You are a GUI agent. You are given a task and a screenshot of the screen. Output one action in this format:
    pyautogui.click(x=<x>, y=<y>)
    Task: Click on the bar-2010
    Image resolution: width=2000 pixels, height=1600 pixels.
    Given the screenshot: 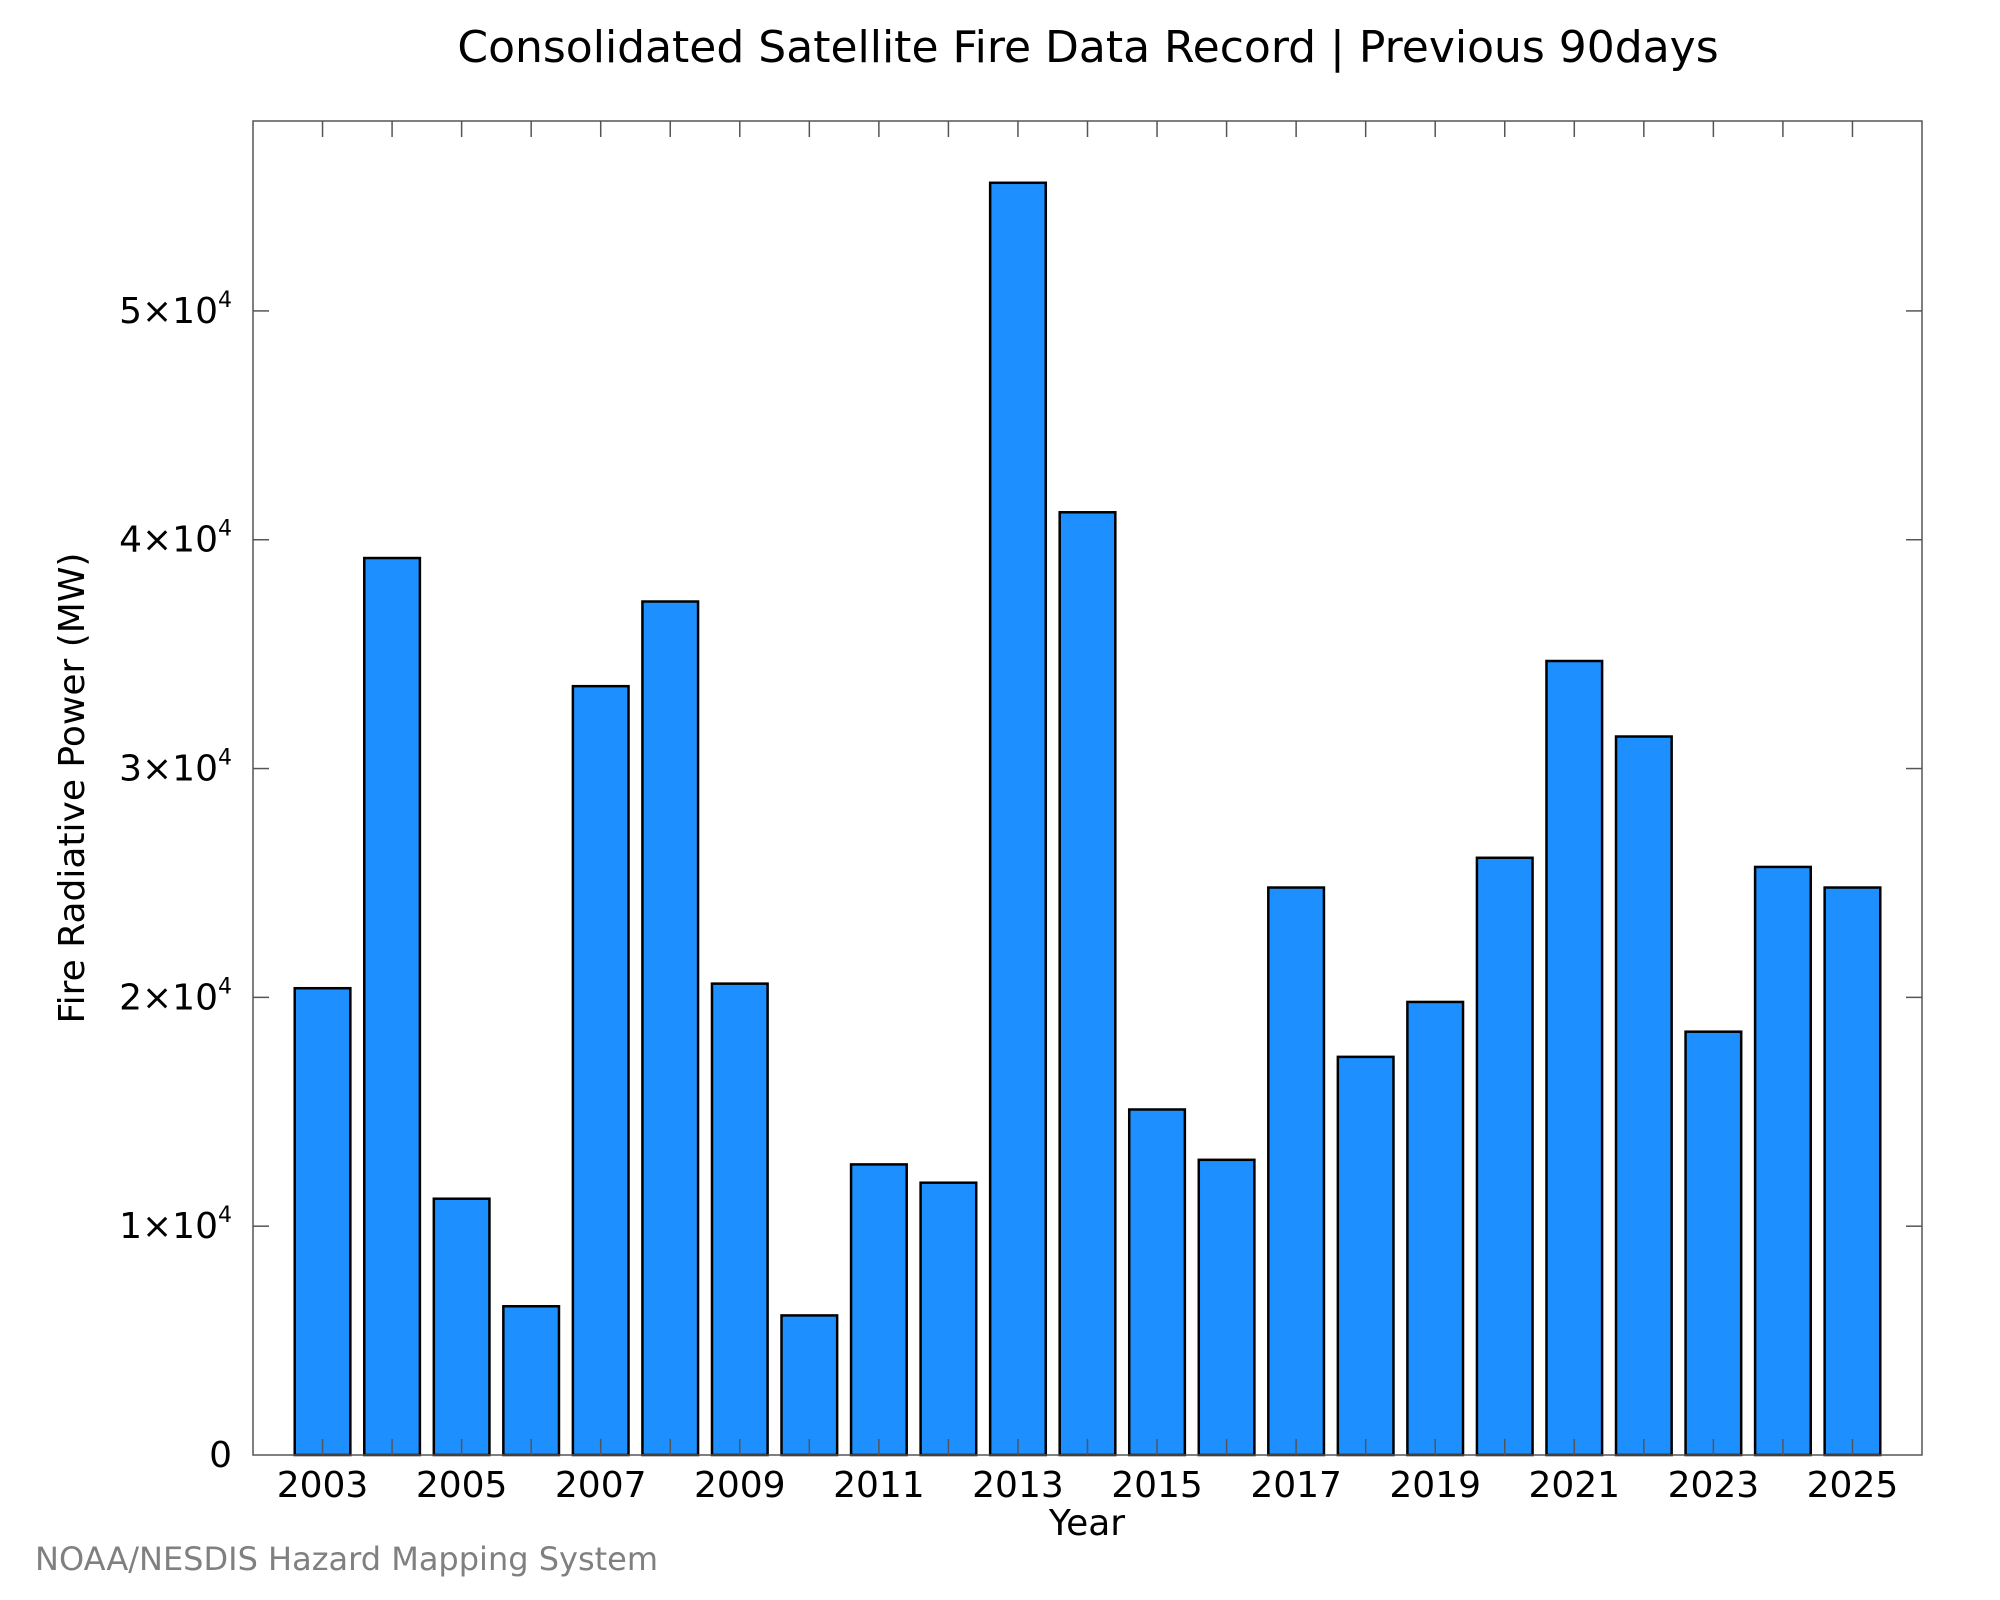 What is the action you would take?
    pyautogui.click(x=809, y=1385)
    